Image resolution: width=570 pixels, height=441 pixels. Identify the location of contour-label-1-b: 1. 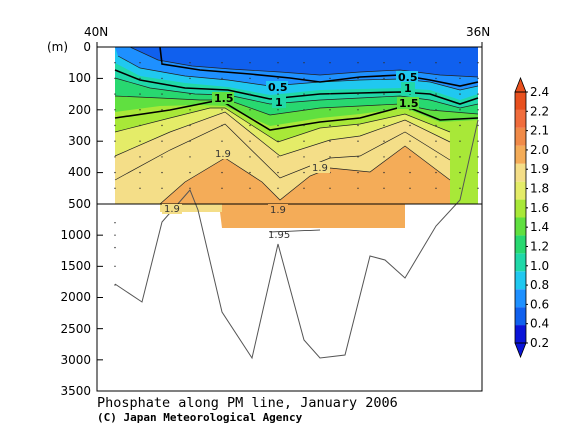
(408, 88).